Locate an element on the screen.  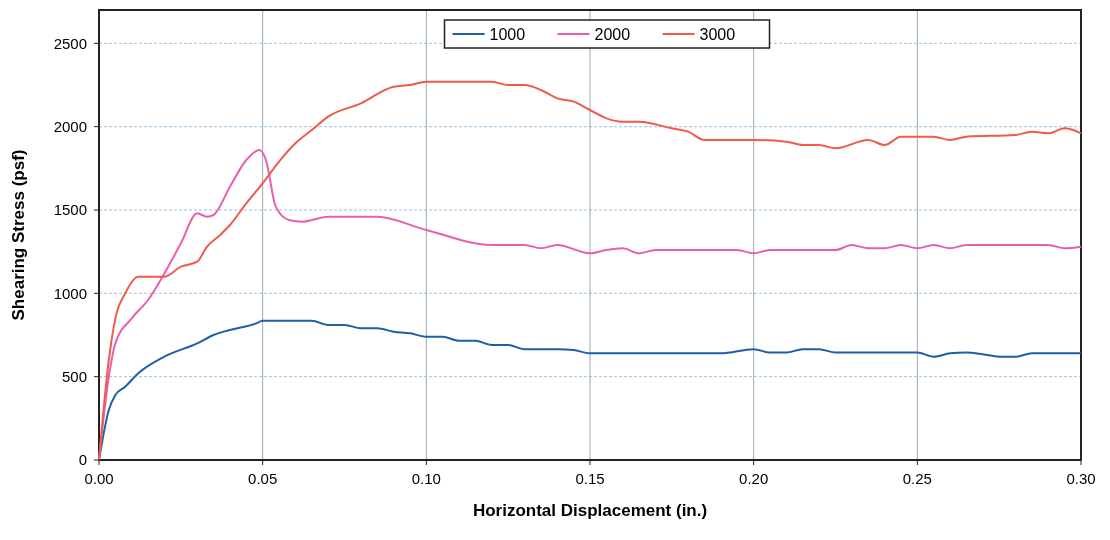
x-axis-title: Horizontal Displacement (in.) is located at coordinates (590, 510).